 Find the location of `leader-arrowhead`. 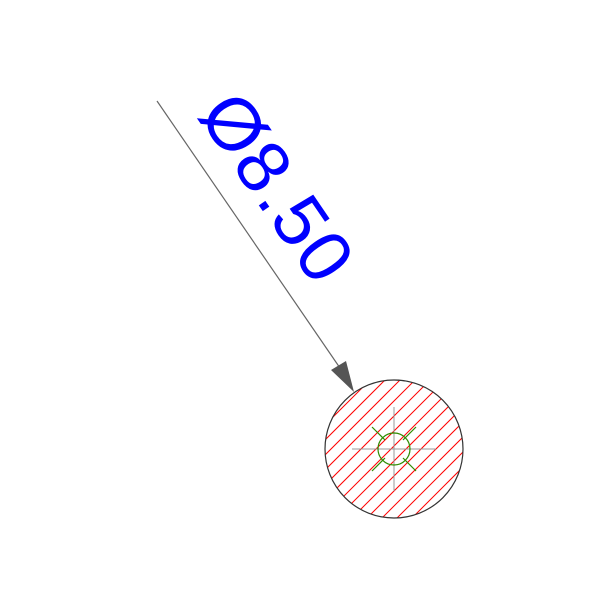

leader-arrowhead is located at coordinates (342, 376).